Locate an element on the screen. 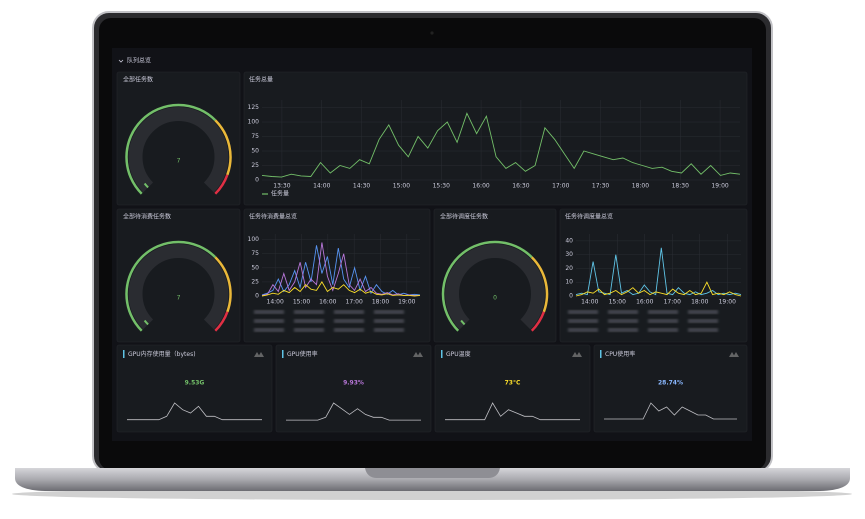 Image resolution: width=865 pixels, height=519 pixels. x-tick-label: 16:30 is located at coordinates (520, 186).